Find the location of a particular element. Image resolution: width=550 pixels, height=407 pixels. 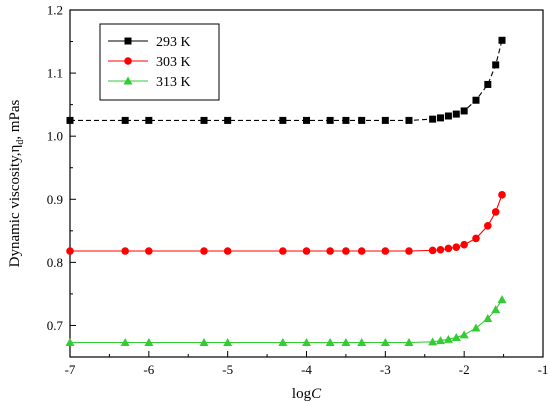

y-tick-label: 0.8 is located at coordinates (55, 262).